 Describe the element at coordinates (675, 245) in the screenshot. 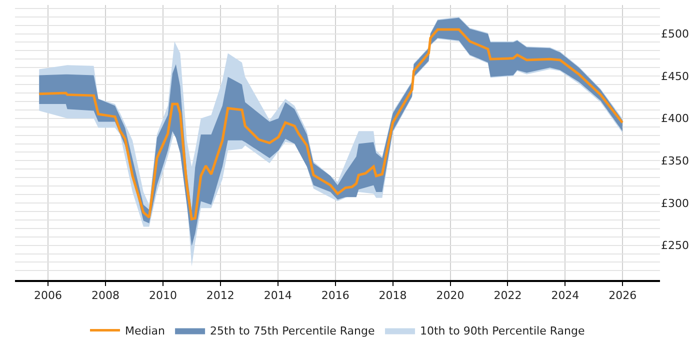

I see `y-tick-label: £250` at that location.